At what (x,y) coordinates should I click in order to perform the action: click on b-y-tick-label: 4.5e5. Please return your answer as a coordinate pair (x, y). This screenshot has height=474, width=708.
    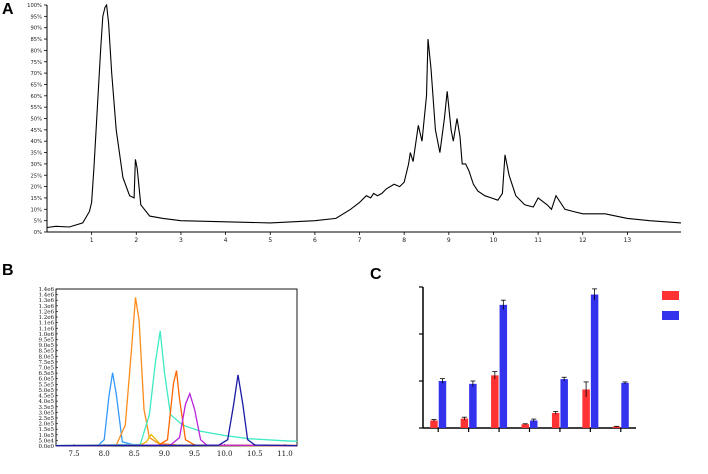
    Looking at the image, I should click on (46, 397).